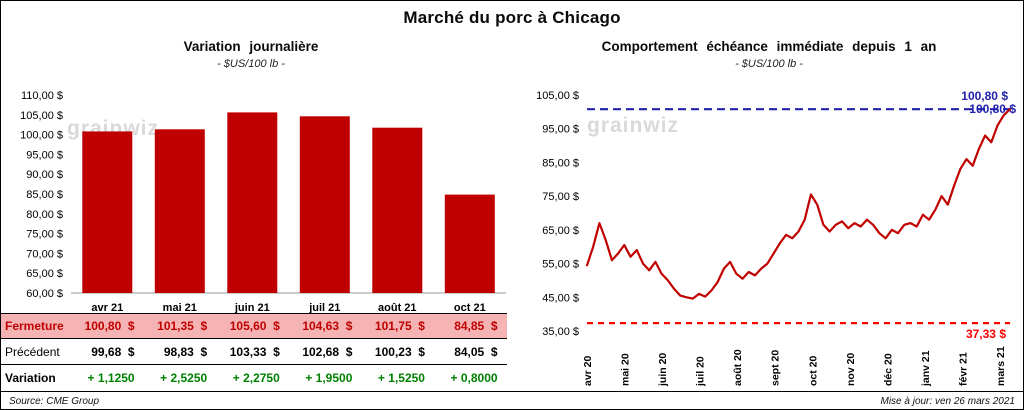  I want to click on line-x-tick-label: oct 20, so click(813, 370).